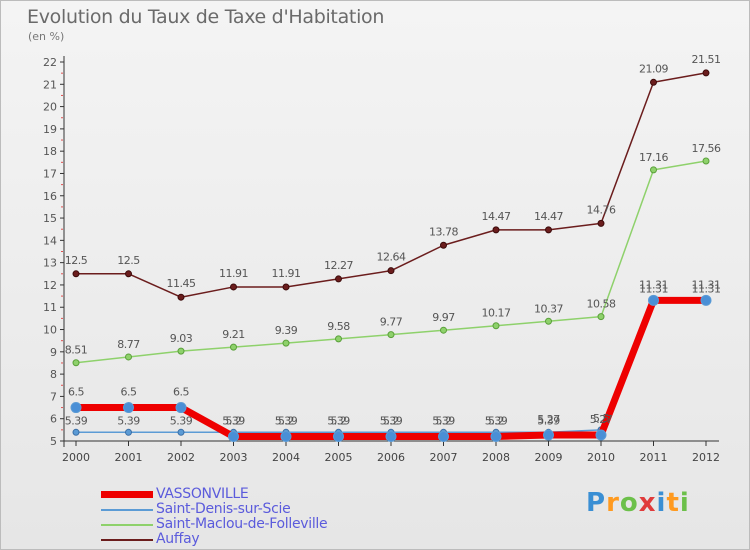  I want to click on y-tick-label: 18, so click(50, 151).